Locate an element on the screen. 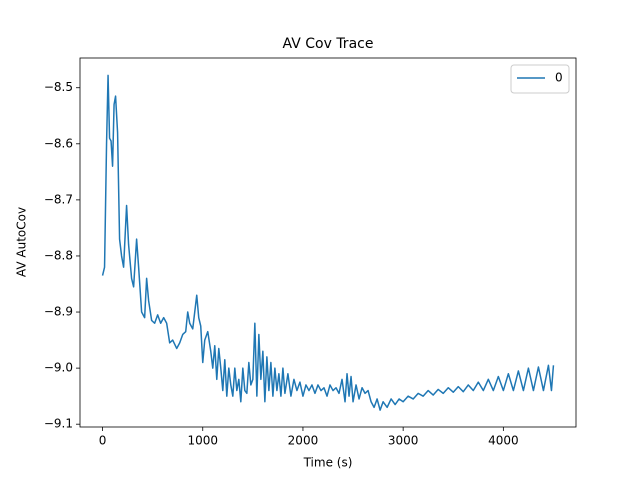 The image size is (640, 480). legend-box is located at coordinates (540, 79).